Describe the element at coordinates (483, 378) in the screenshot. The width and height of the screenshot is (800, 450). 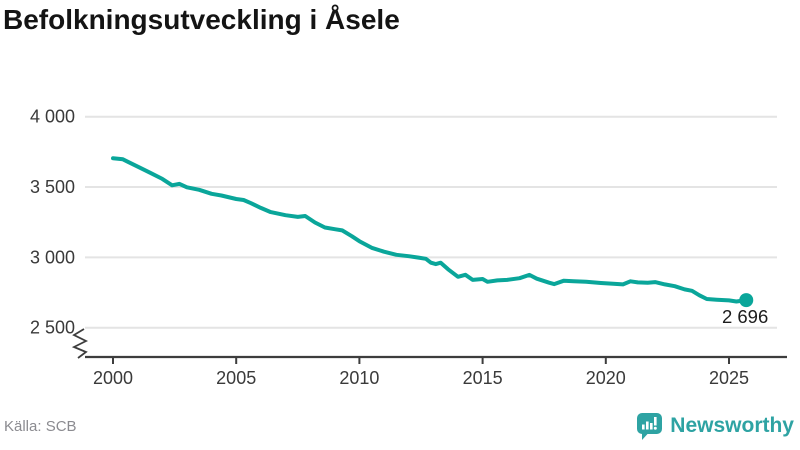
I see `x-axis-tick-label: 2015` at that location.